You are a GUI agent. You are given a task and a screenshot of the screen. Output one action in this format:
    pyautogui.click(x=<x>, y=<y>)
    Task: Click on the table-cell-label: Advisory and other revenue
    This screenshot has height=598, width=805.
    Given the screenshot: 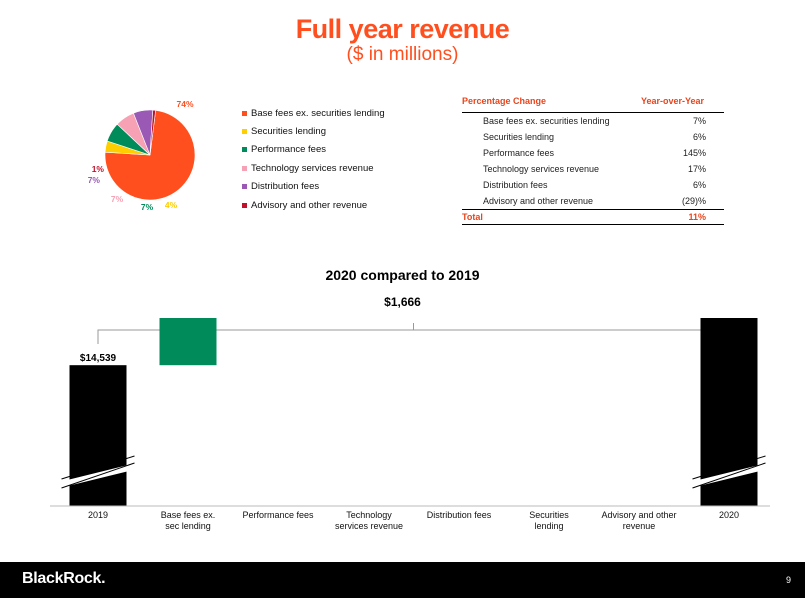 What is the action you would take?
    pyautogui.click(x=538, y=201)
    